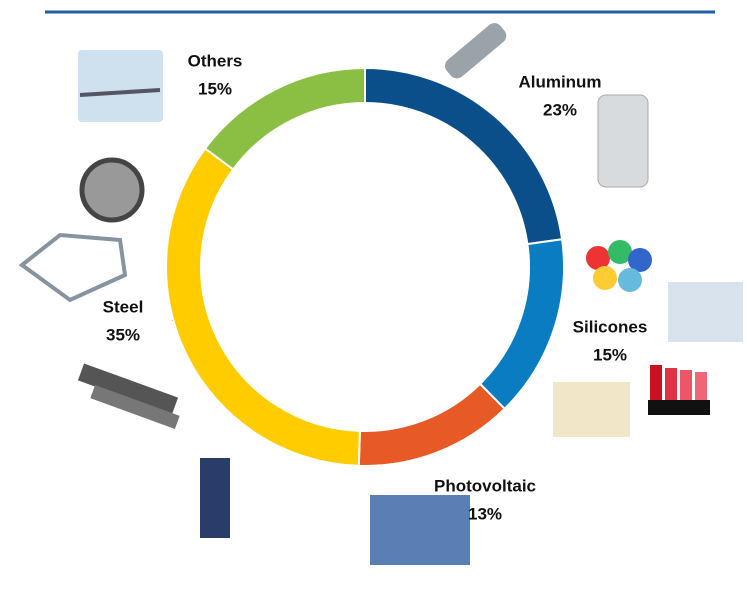  Describe the element at coordinates (705, 312) in the screenshot. I see `sealant-image` at that location.